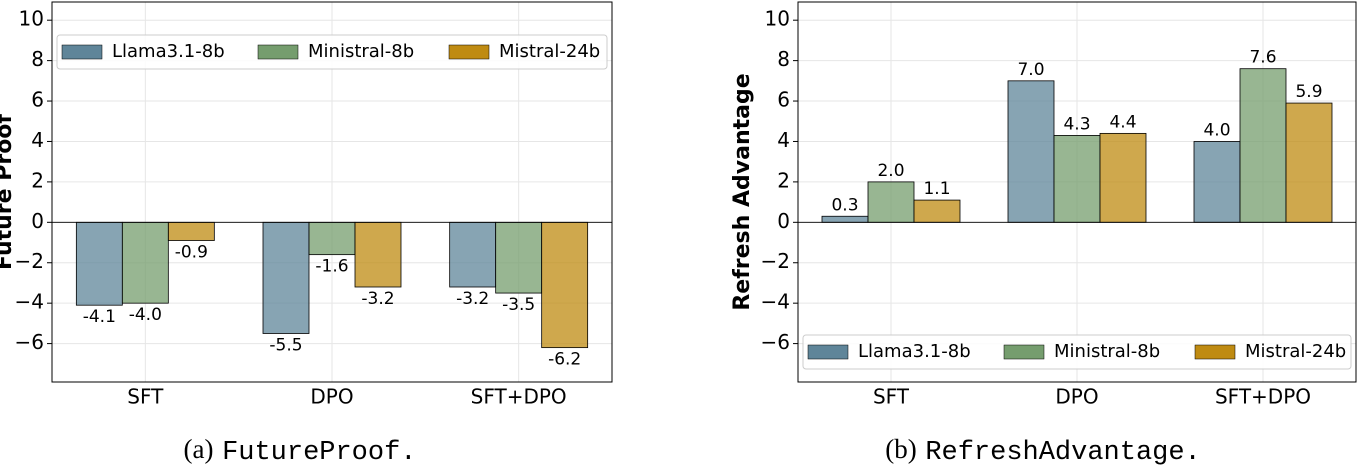 The image size is (1358, 467). Describe the element at coordinates (742, 191) in the screenshot. I see `y-axis-label: Refresh Advantage` at that location.